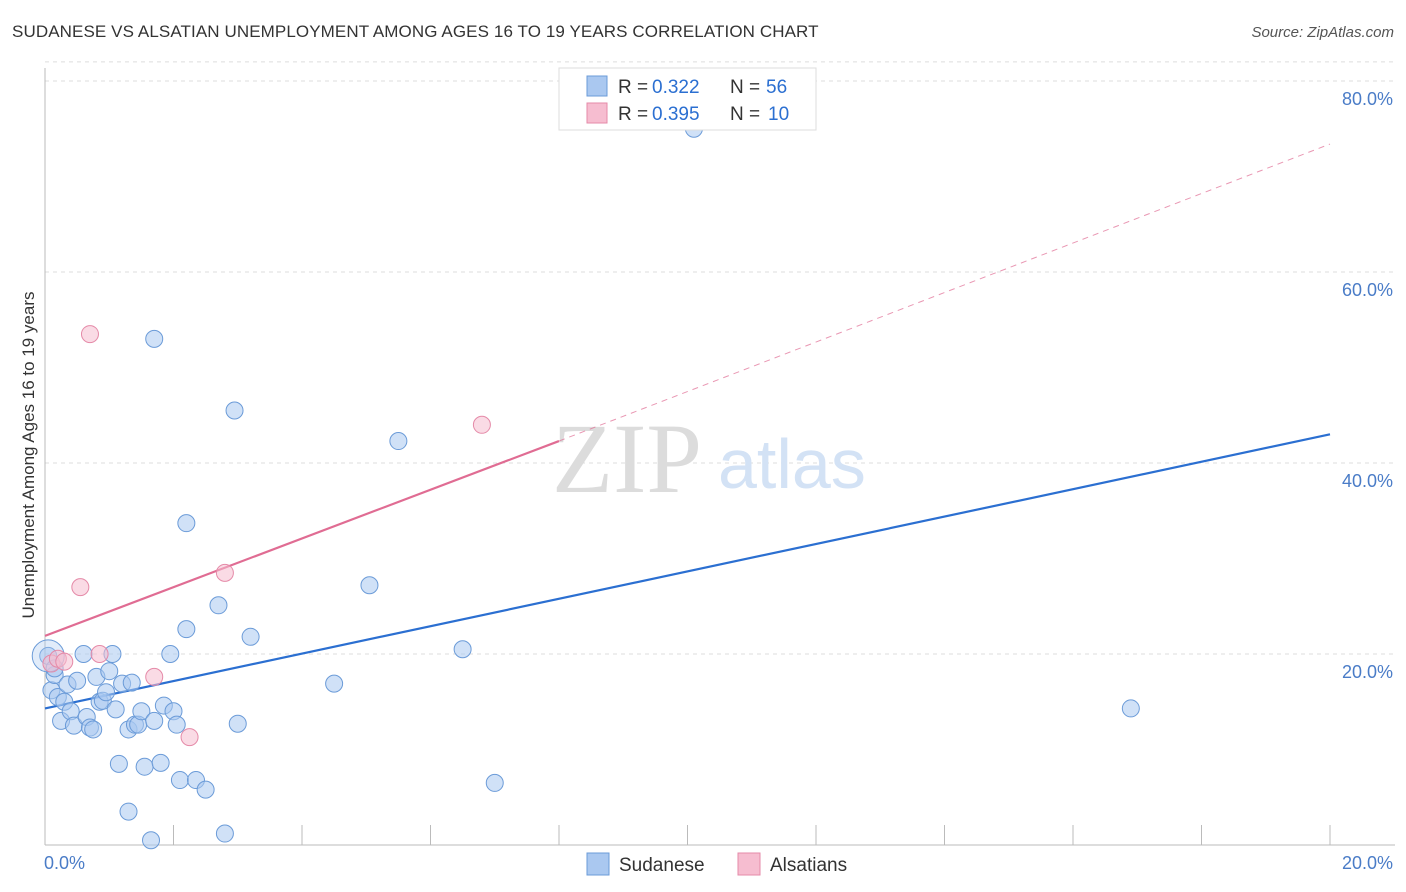 The width and height of the screenshot is (1406, 892). Describe the element at coordinates (64, 863) in the screenshot. I see `x-tick-label: 0.0%` at that location.